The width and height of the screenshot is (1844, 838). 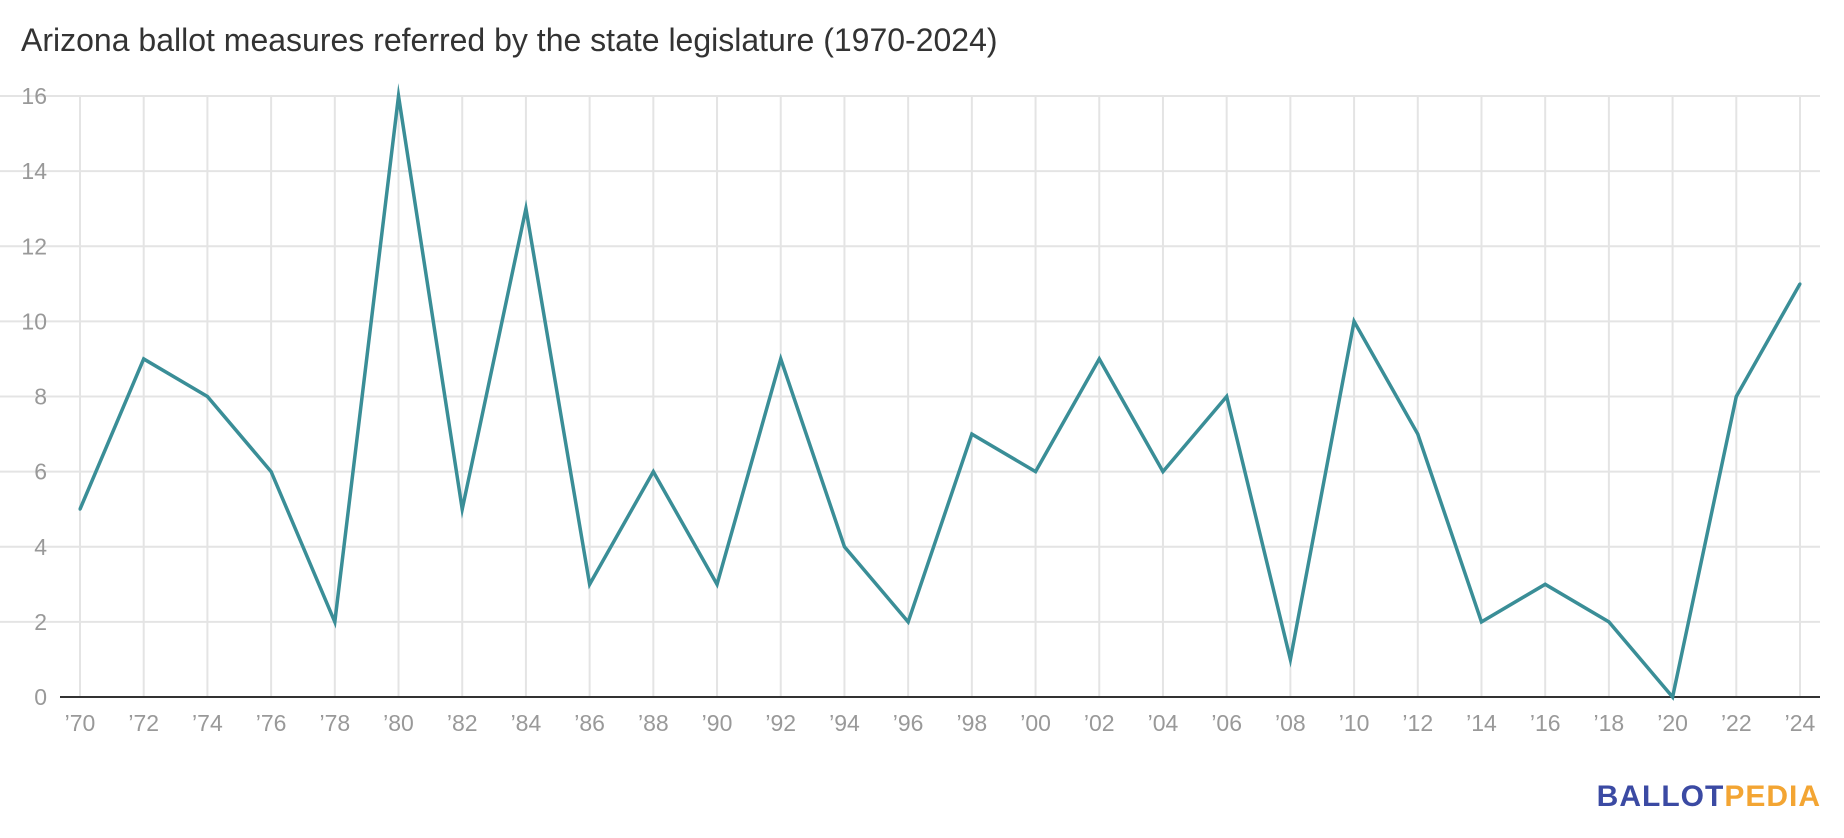 What do you see at coordinates (1290, 723) in the screenshot?
I see `x-tick-label: ’08` at bounding box center [1290, 723].